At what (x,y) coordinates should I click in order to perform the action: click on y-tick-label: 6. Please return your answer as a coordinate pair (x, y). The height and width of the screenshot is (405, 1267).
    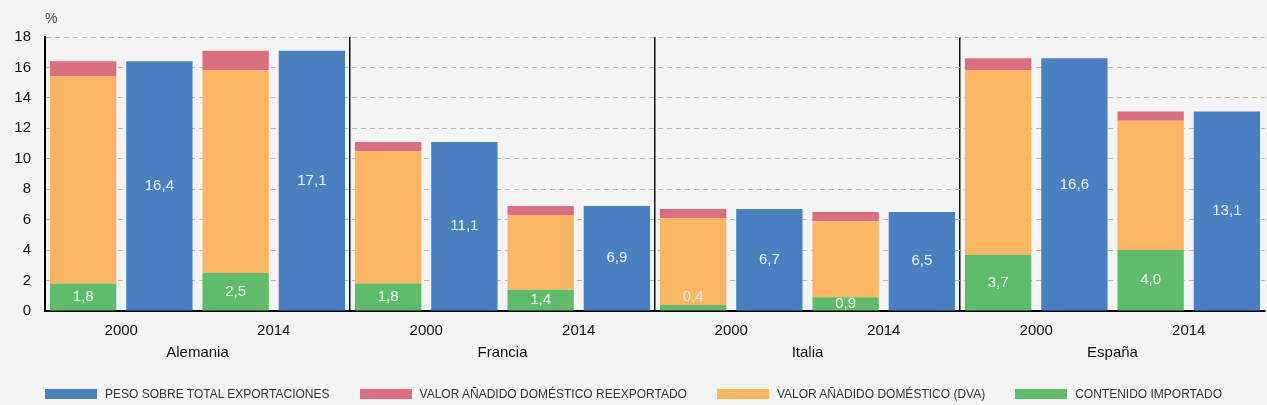
    Looking at the image, I should click on (26, 218).